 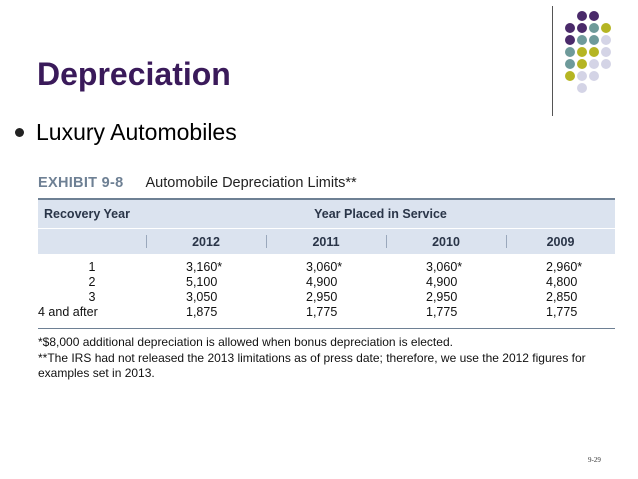 I want to click on year-header: 2010, so click(x=446, y=241).